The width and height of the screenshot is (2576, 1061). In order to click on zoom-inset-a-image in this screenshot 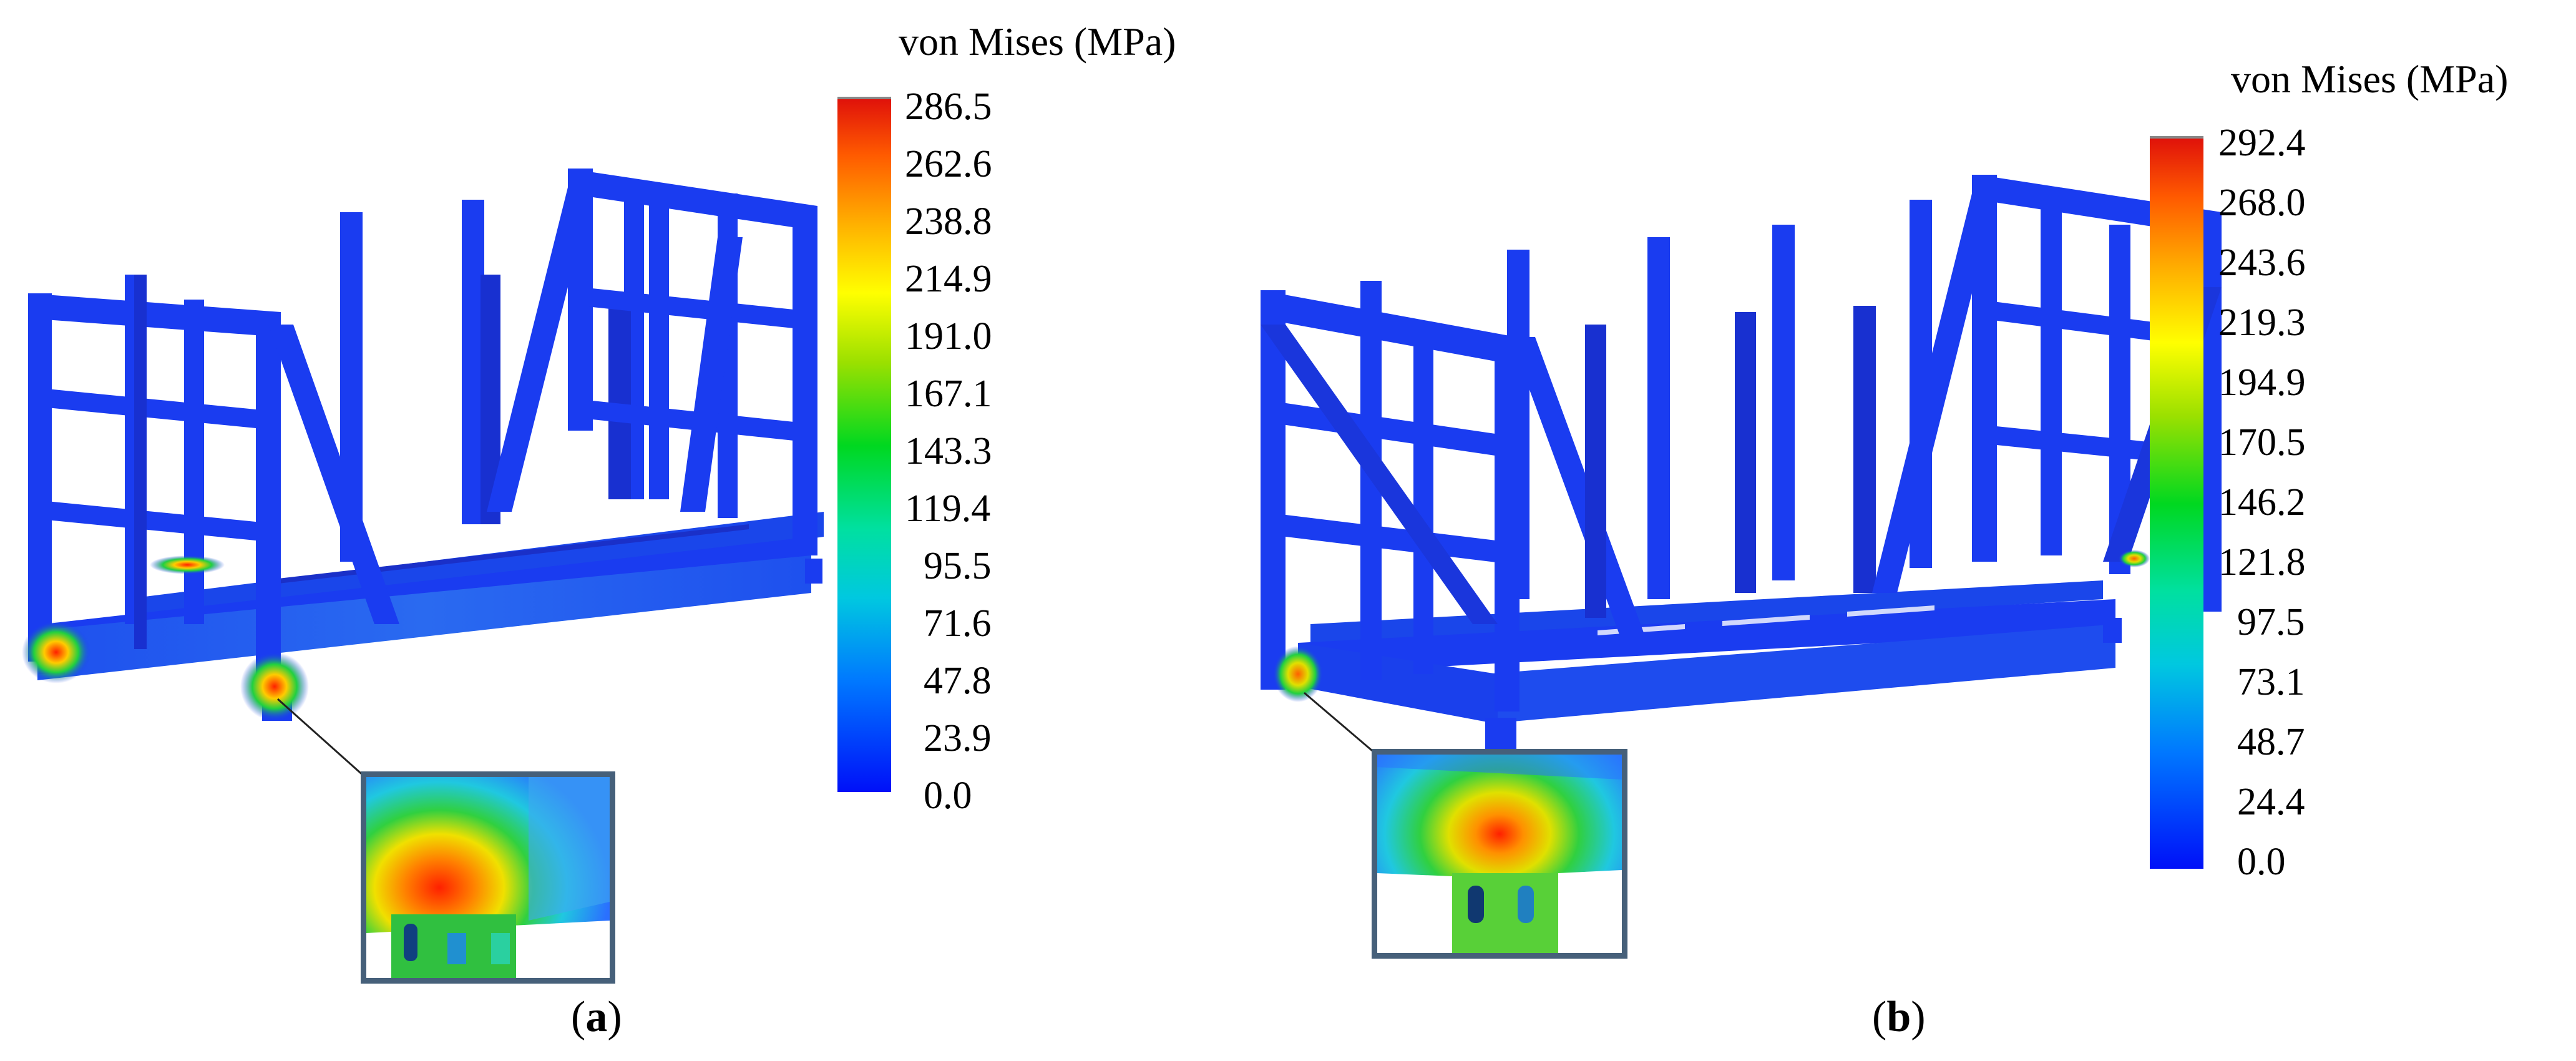, I will do `click(488, 877)`.